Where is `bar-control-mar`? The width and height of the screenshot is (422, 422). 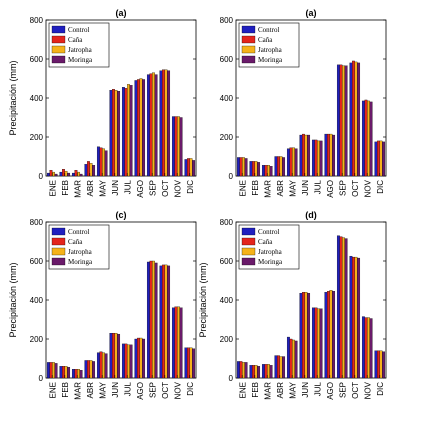
bar-control-mar is located at coordinates (73, 374).